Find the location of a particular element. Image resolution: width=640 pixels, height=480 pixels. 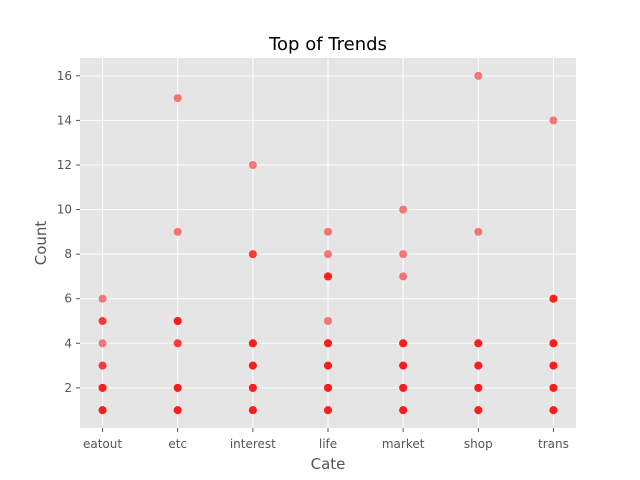

x-tick-label-life: life is located at coordinates (328, 444).